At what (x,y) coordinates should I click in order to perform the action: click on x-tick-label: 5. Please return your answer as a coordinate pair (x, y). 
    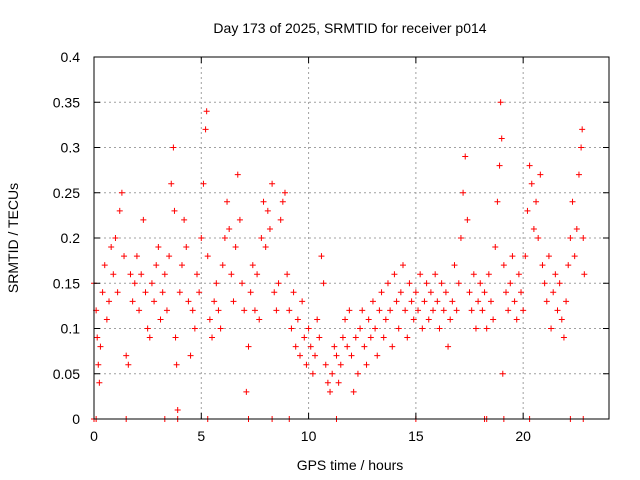
    Looking at the image, I should click on (201, 436).